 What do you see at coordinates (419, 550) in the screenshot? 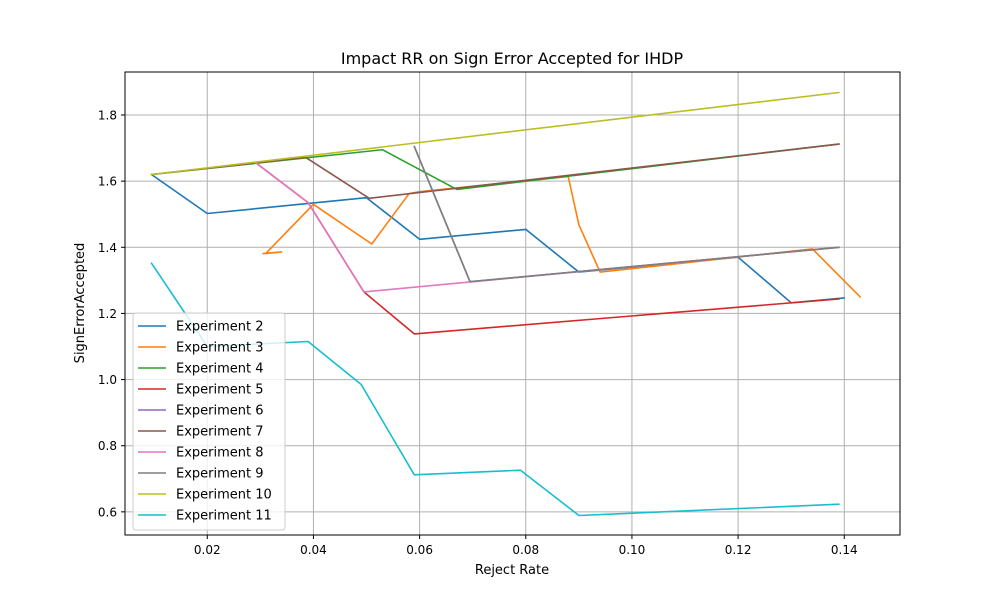
I see `x-tick-label: 0.06` at bounding box center [419, 550].